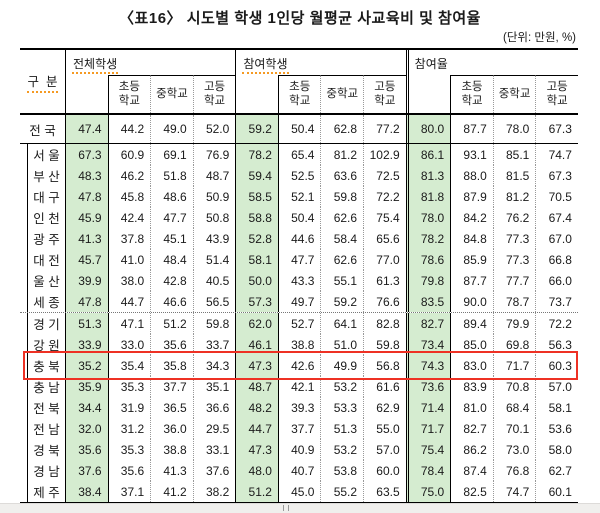 The height and width of the screenshot is (513, 600). What do you see at coordinates (343, 280) in the screenshot?
I see `data-cell: 55.1` at bounding box center [343, 280].